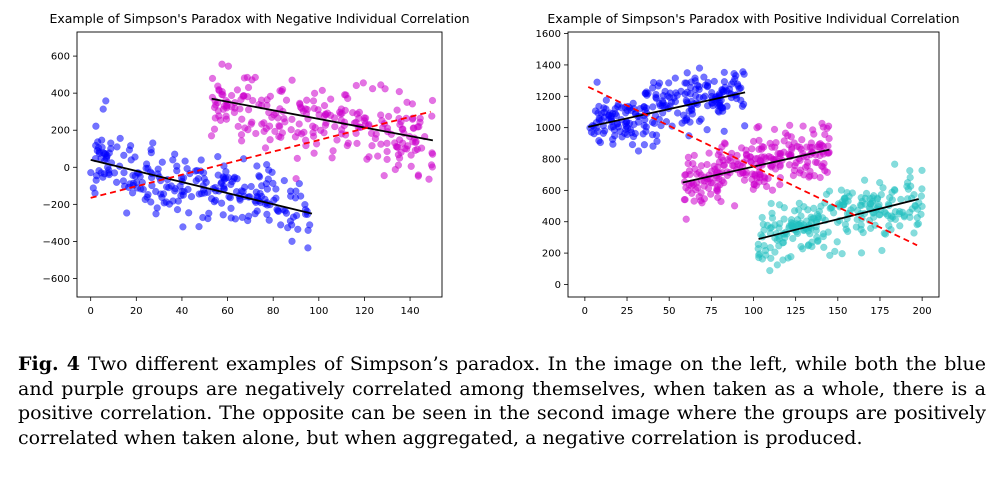 Image resolution: width=1007 pixels, height=500 pixels. What do you see at coordinates (551, 222) in the screenshot?
I see `y-tick-label: 400` at bounding box center [551, 222].